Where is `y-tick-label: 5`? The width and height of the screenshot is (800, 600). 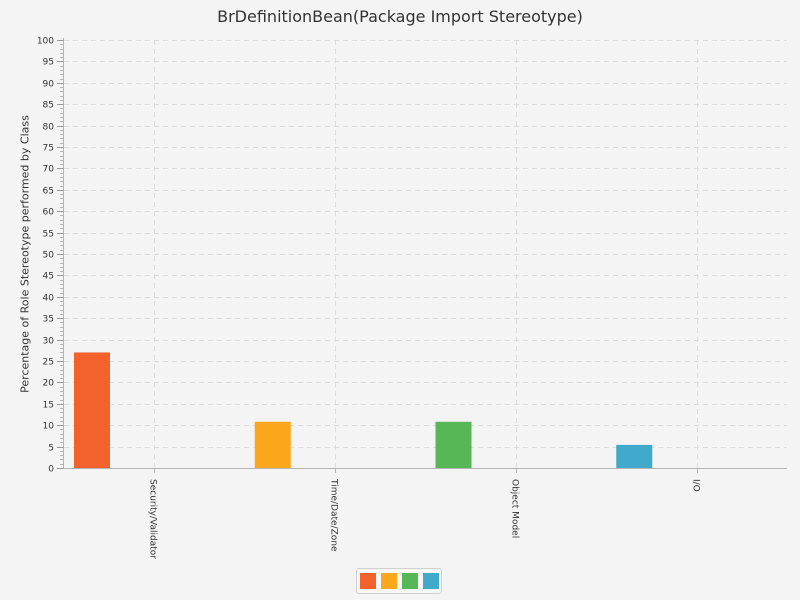
y-tick-label: 5 is located at coordinates (51, 449).